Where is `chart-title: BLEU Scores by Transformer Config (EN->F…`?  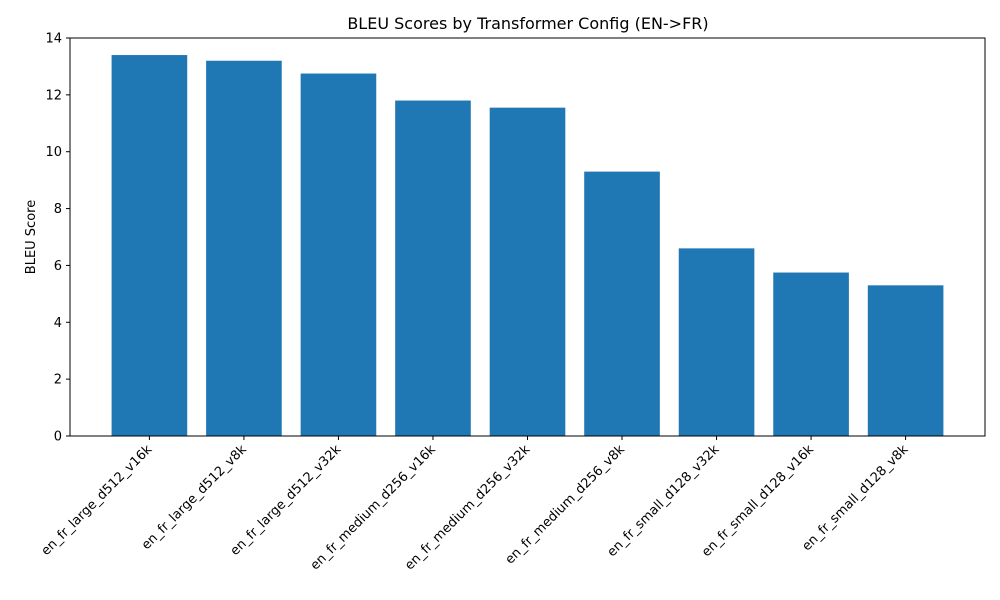
chart-title: BLEU Scores by Transformer Config (EN->F… is located at coordinates (527, 23).